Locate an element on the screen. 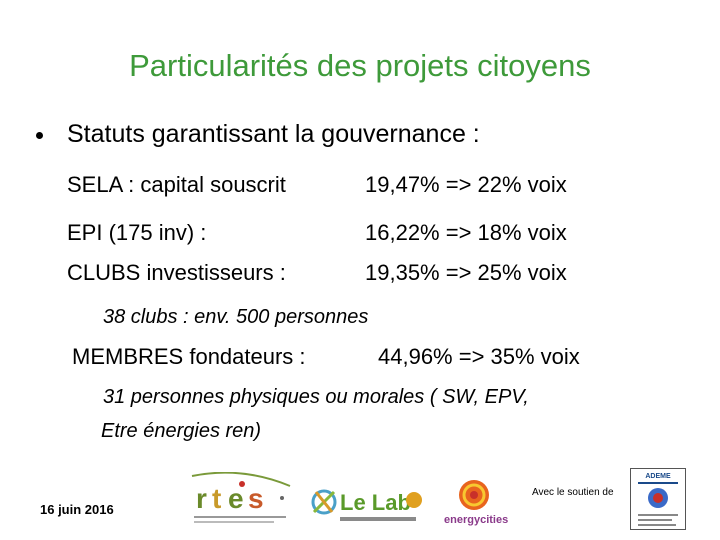 Image resolution: width=720 pixels, height=540 pixels. membres-label: MEMBRES fondateurs : is located at coordinates (189, 356).